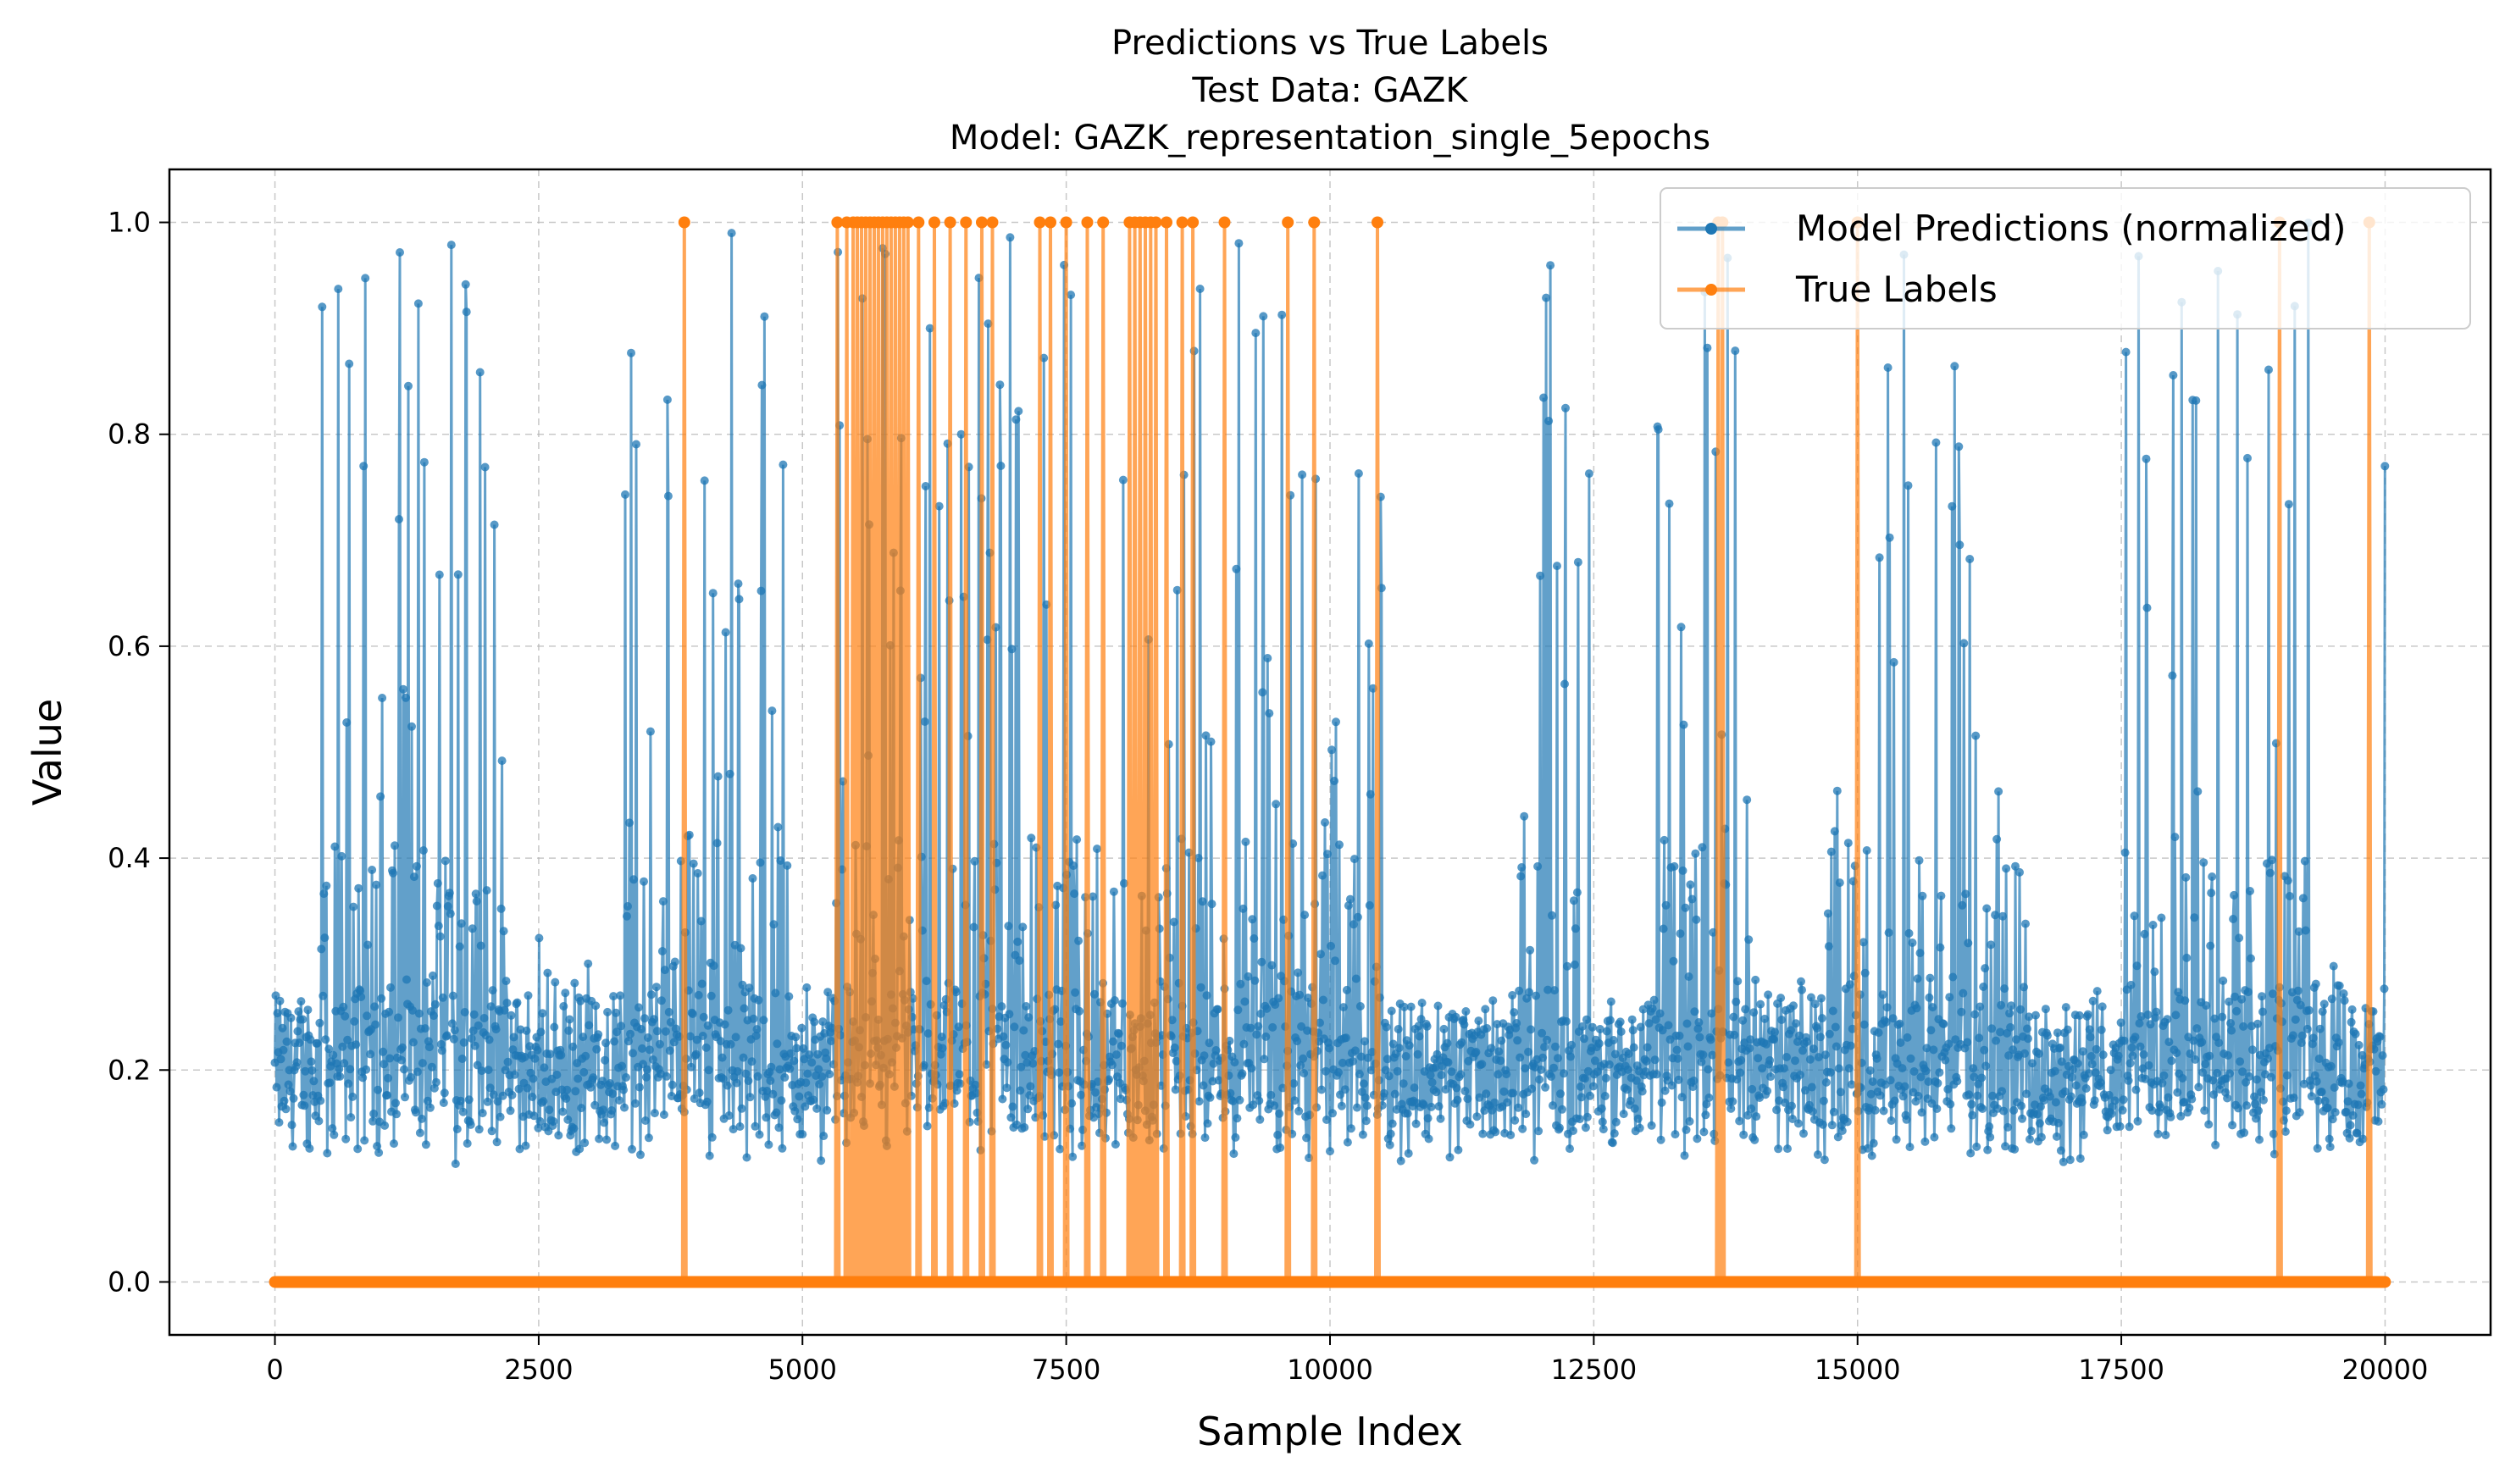 This screenshot has width=2516, height=1484. Describe the element at coordinates (129, 858) in the screenshot. I see `y-tick-label: 0.4` at that location.